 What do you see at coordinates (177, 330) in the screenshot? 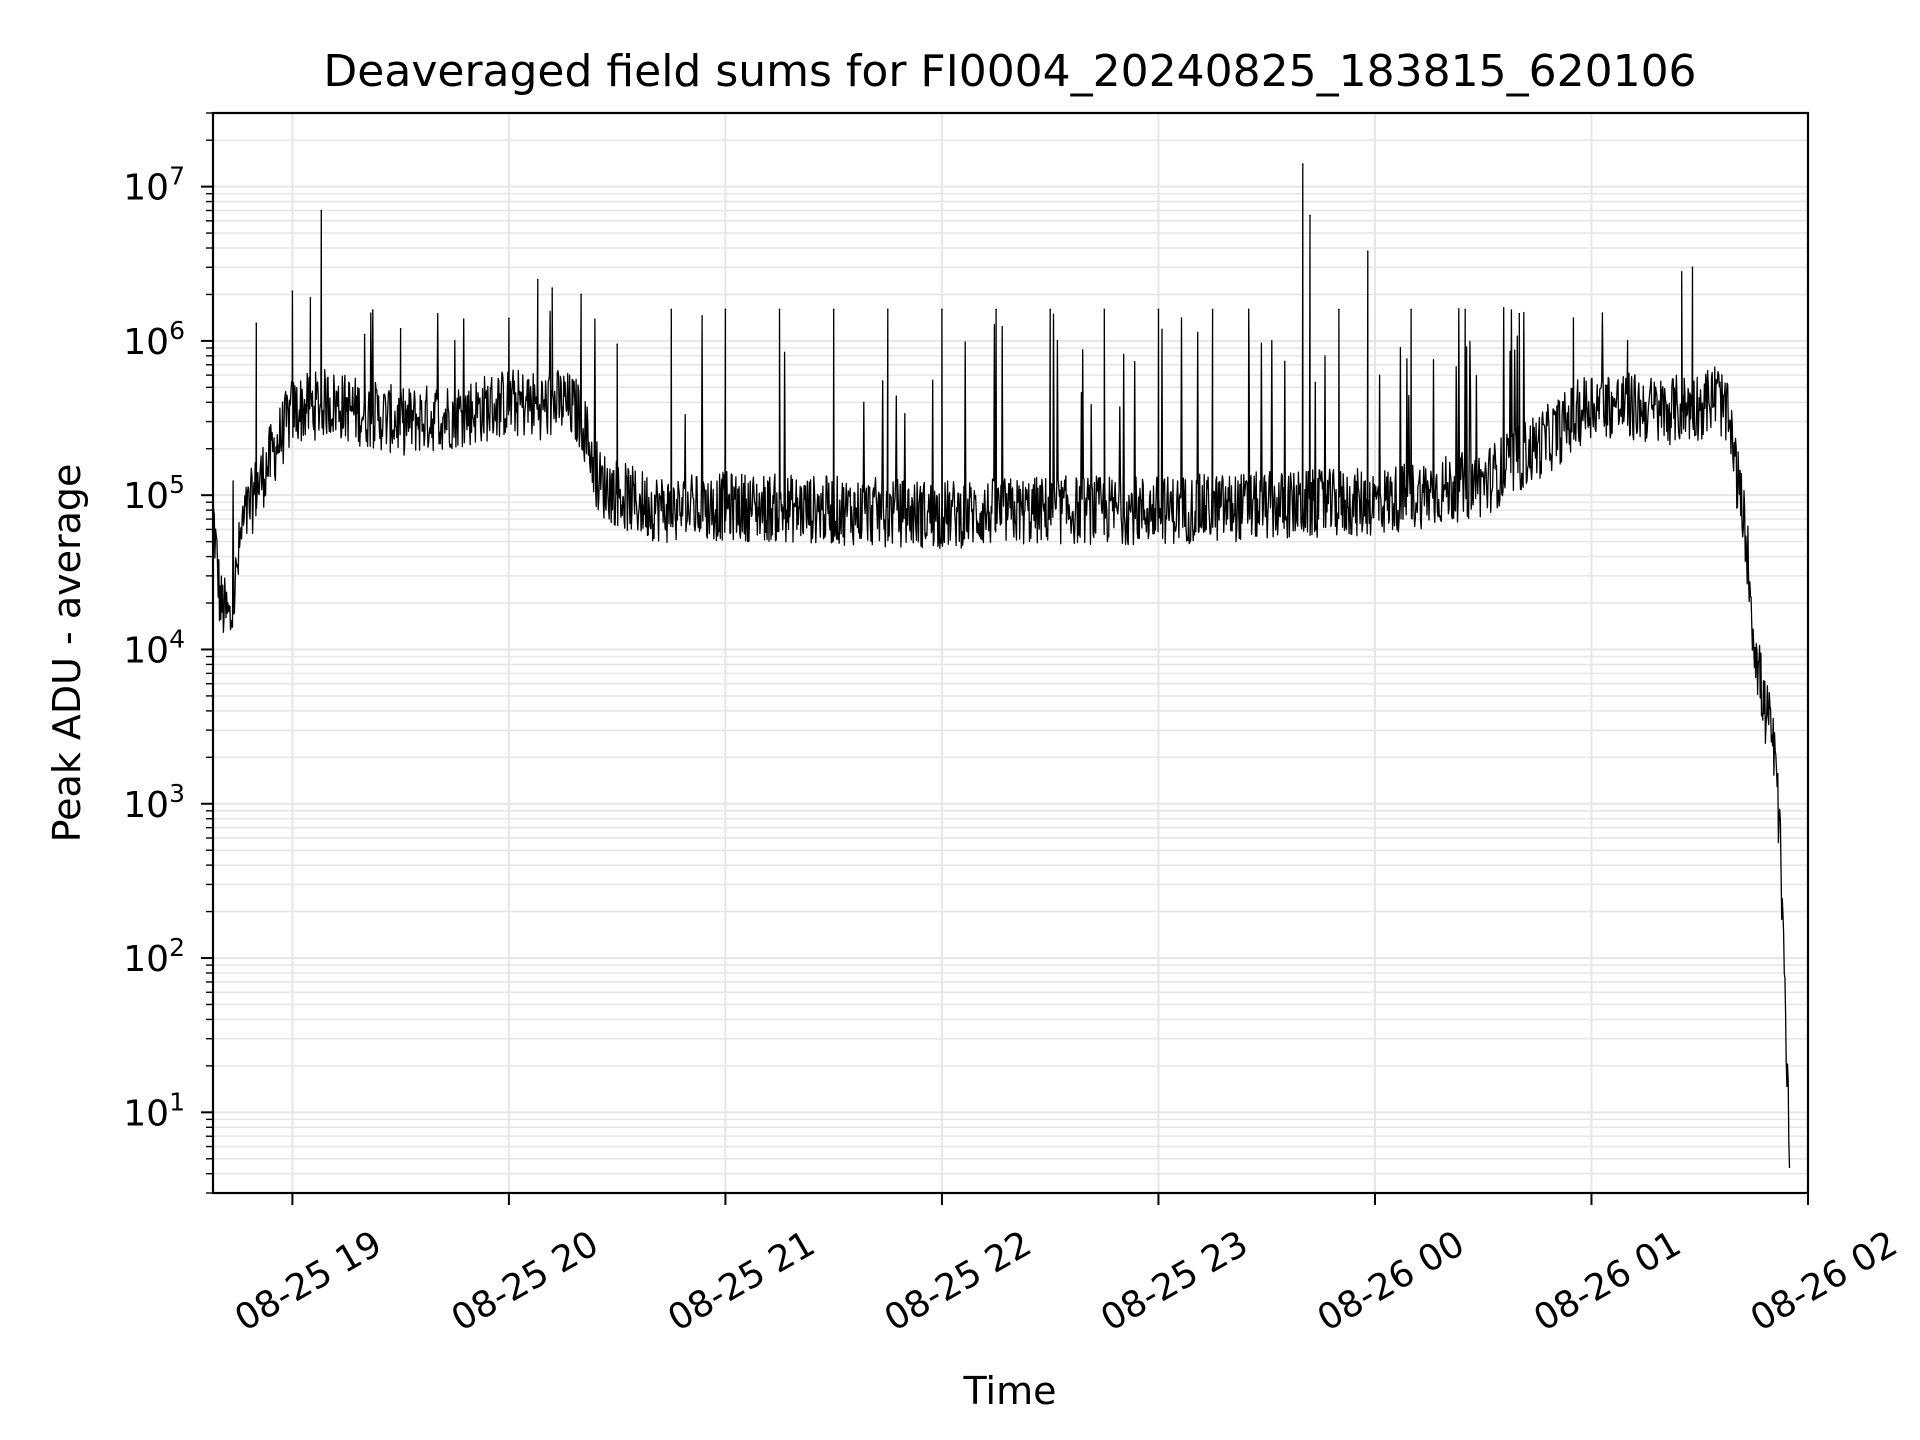
I see `y-tick-exponent: 6` at bounding box center [177, 330].